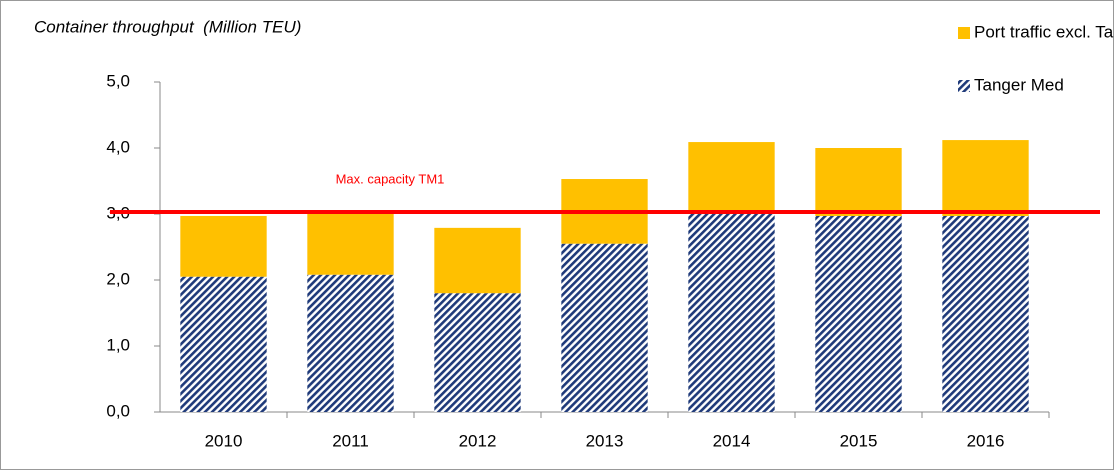  Describe the element at coordinates (224, 440) in the screenshot. I see `x-tick-label: 2010` at that location.